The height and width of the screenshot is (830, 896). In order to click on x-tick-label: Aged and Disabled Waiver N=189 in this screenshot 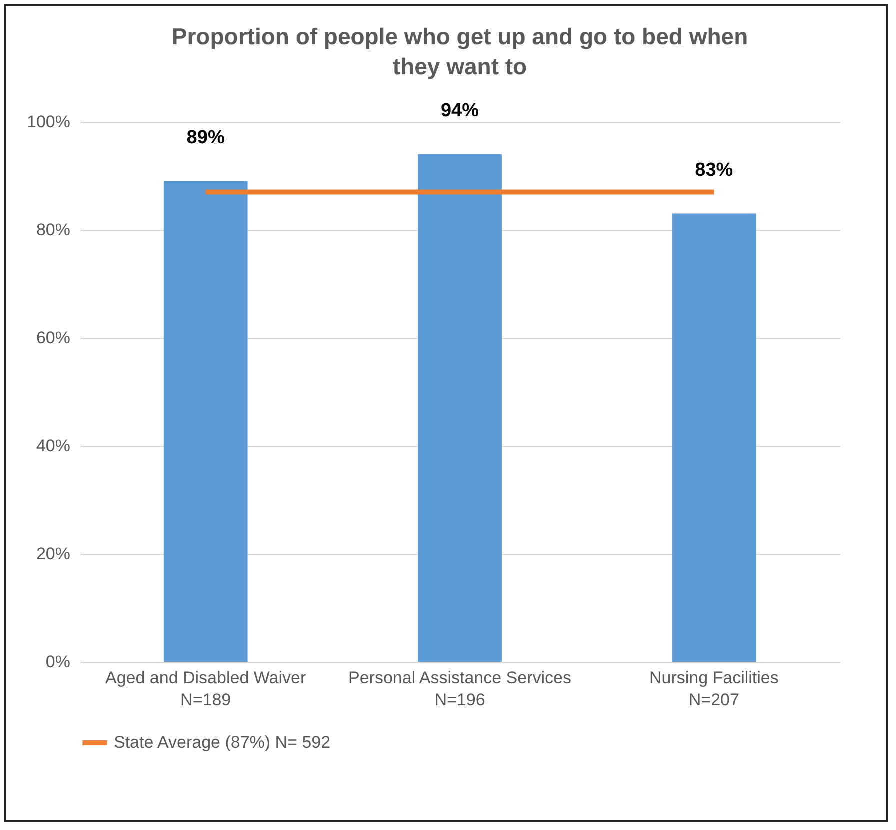, I will do `click(205, 689)`.